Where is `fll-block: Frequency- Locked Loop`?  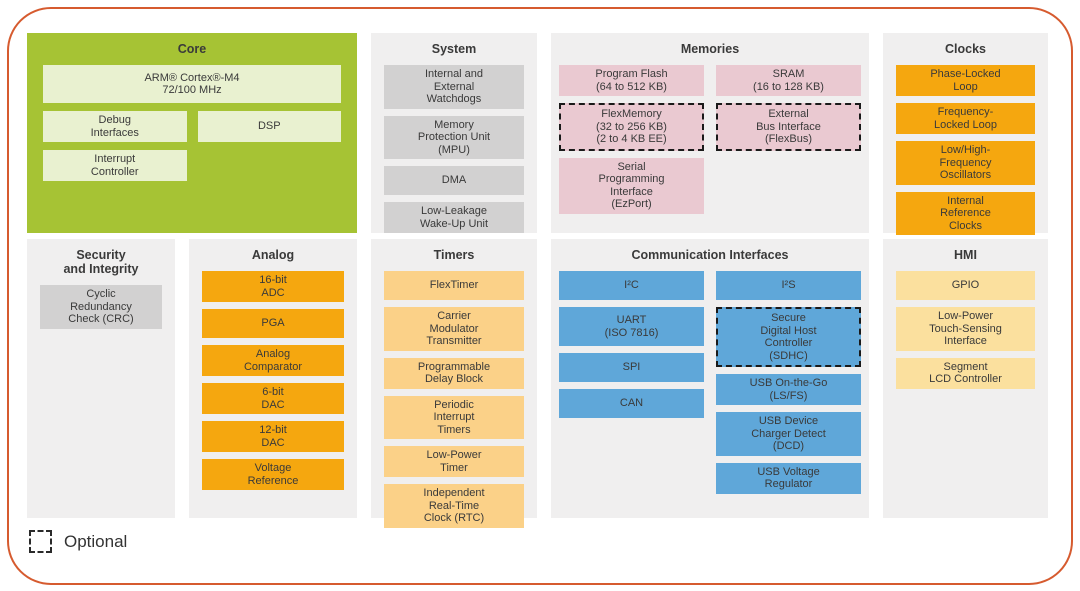 fll-block: Frequency- Locked Loop is located at coordinates (965, 118).